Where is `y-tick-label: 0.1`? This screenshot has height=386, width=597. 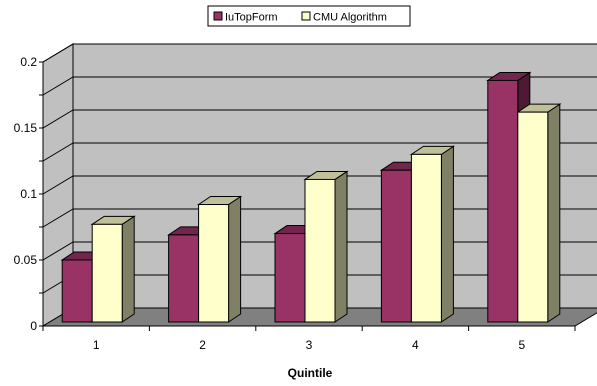
y-tick-label: 0.1 is located at coordinates (28, 194).